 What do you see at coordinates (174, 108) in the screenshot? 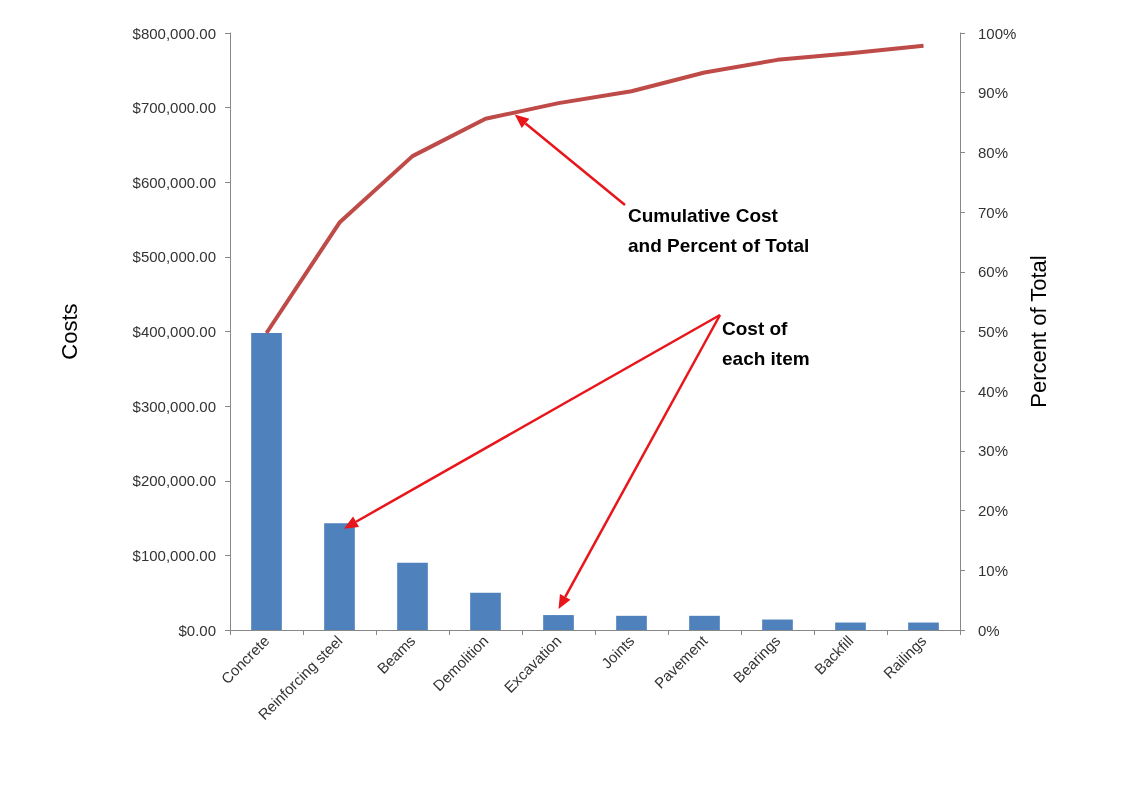
I see `y-tick-label: $700,000.00` at bounding box center [174, 108].